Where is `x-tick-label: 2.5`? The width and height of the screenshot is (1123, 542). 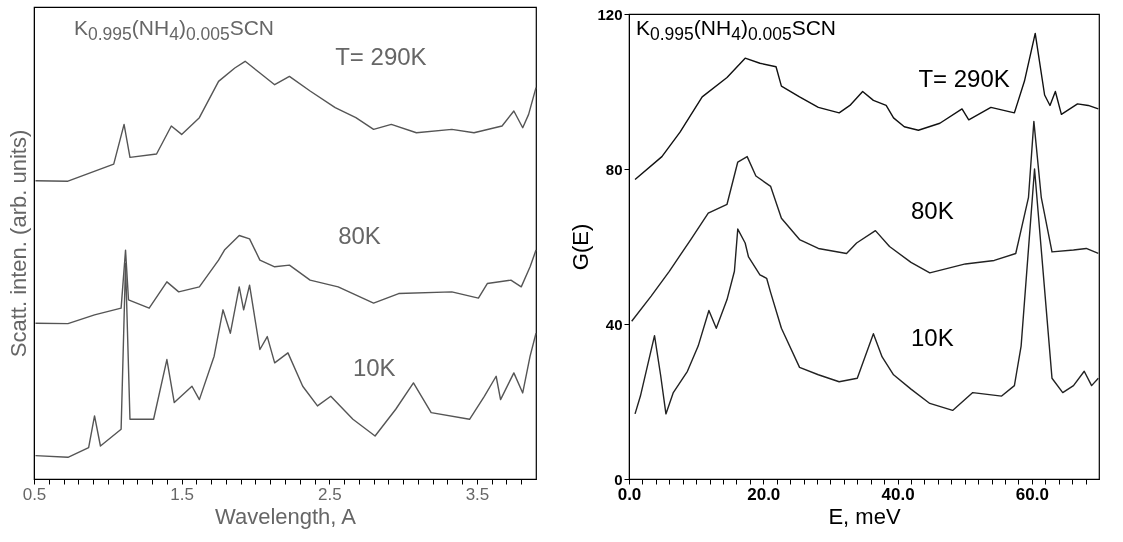 x-tick-label: 2.5 is located at coordinates (329, 494).